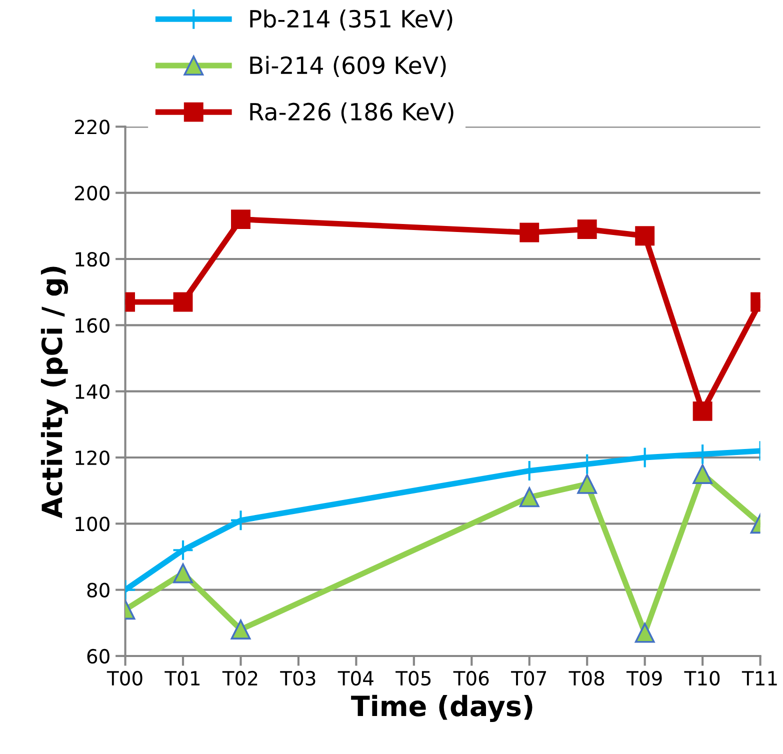 This screenshot has width=783, height=754. Describe the element at coordinates (471, 678) in the screenshot. I see `x-tick-label: T06` at that location.